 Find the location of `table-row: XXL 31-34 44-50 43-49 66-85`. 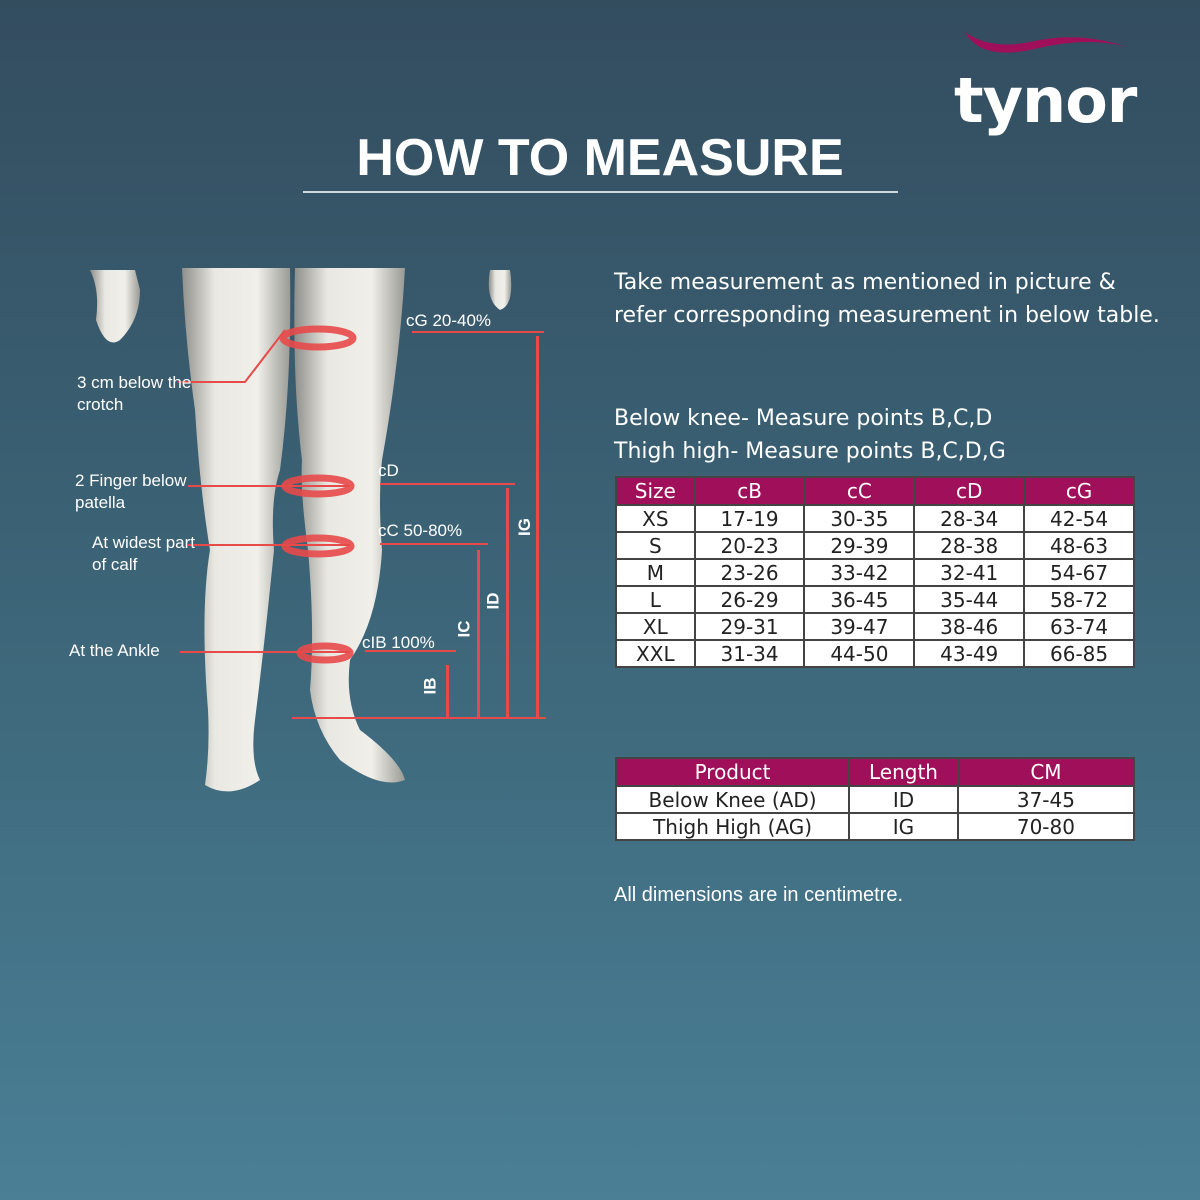

table-row: XXL 31-34 44-50 43-49 66-85 is located at coordinates (875, 653).